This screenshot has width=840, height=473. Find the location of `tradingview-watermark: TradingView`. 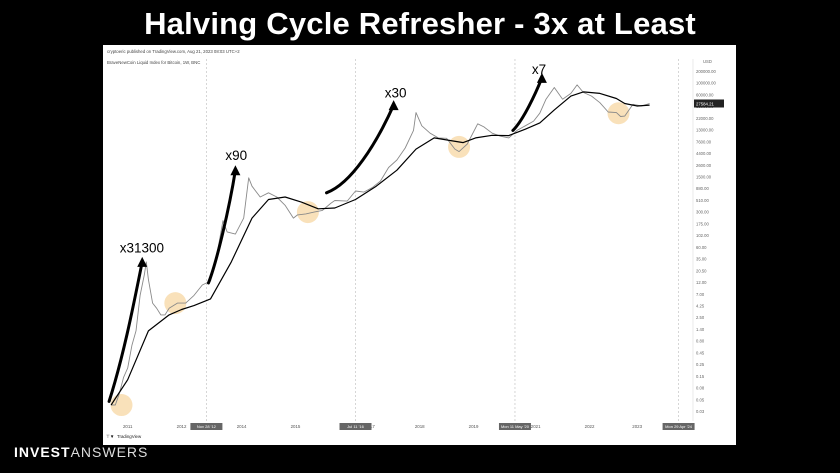

tradingview-watermark: TradingView is located at coordinates (129, 436).